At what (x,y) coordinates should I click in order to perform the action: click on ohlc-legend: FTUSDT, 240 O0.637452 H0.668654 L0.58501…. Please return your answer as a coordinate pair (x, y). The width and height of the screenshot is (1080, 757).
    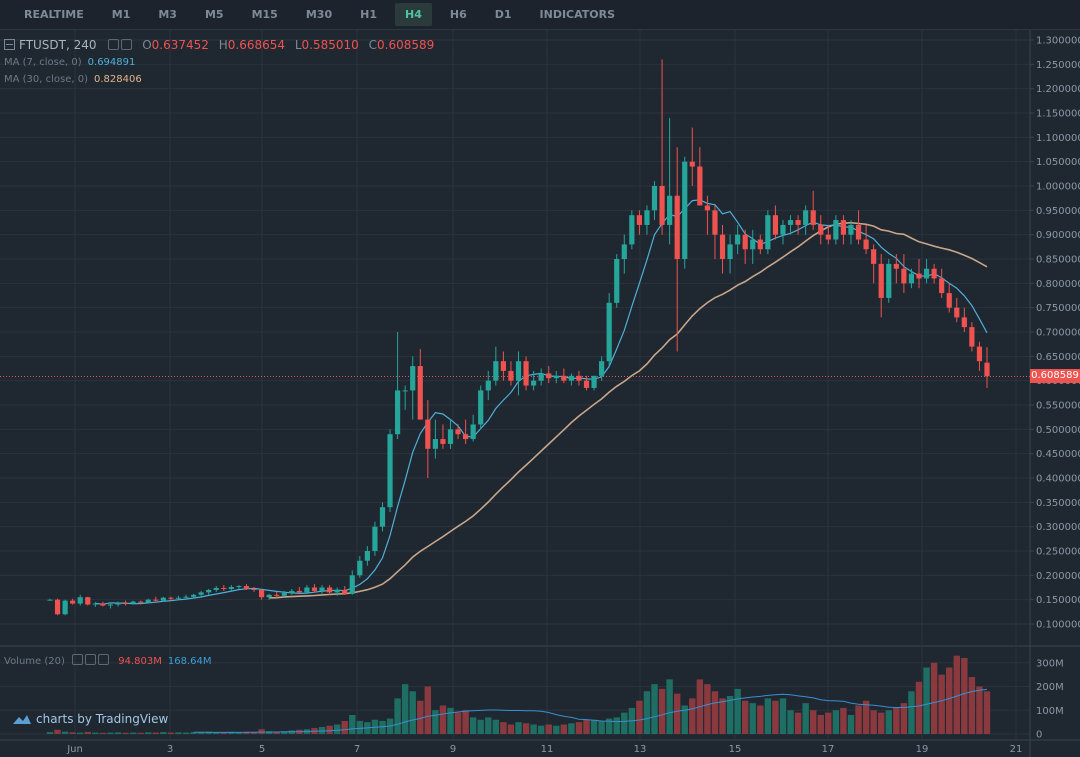
    Looking at the image, I should click on (219, 45).